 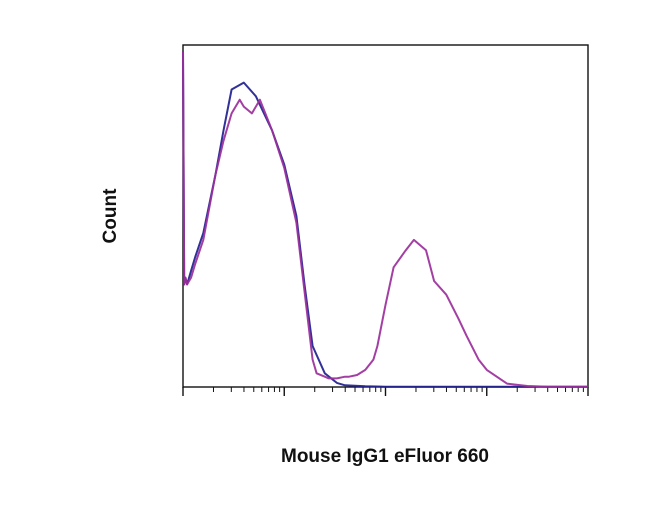 What do you see at coordinates (110, 216) in the screenshot?
I see `y-axis-label: Count` at bounding box center [110, 216].